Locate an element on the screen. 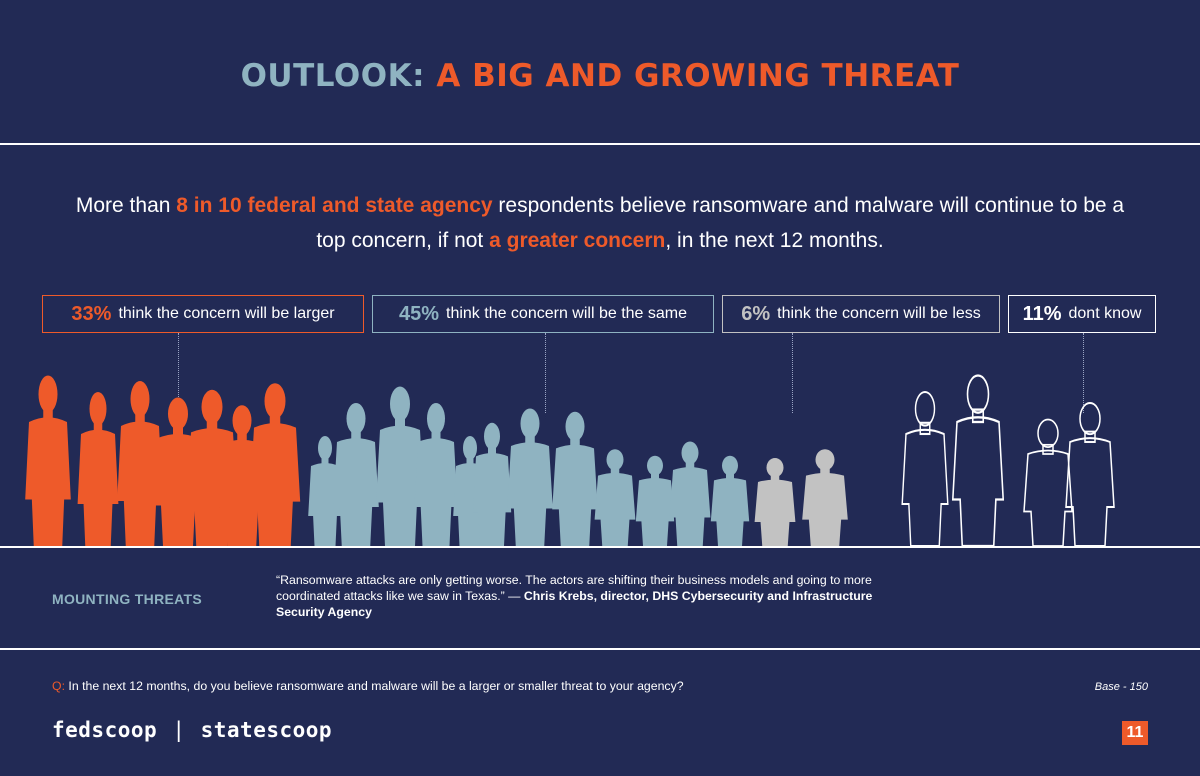 The width and height of the screenshot is (1200, 776). title-outlook: OUTLOOK: is located at coordinates (333, 76).